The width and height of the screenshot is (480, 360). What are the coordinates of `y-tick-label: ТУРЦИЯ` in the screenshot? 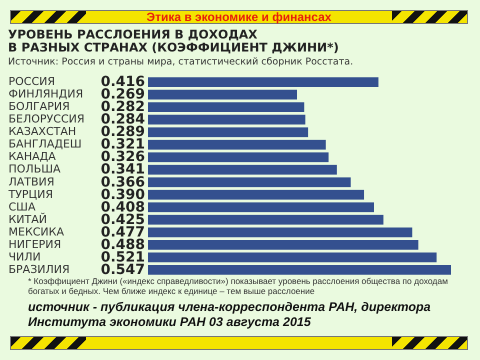 It's located at (30, 194).